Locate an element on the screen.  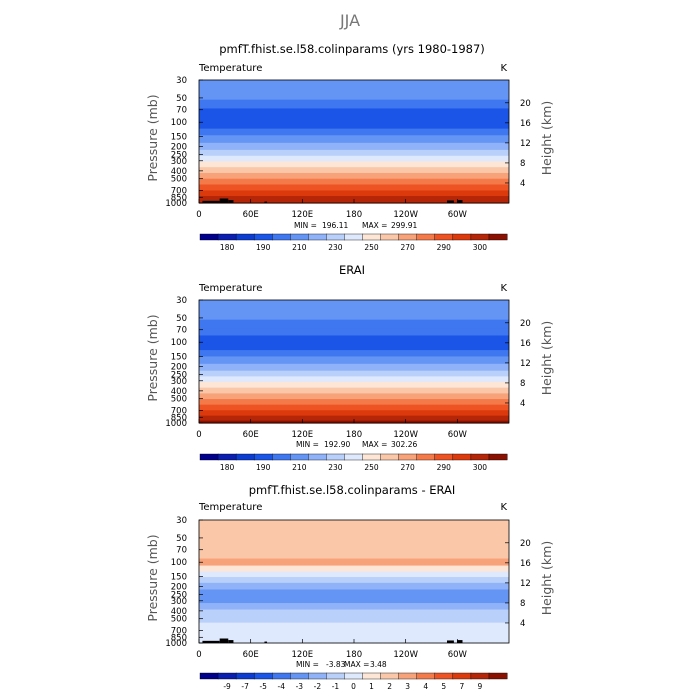
x-tick-label: 180 is located at coordinates (354, 215).